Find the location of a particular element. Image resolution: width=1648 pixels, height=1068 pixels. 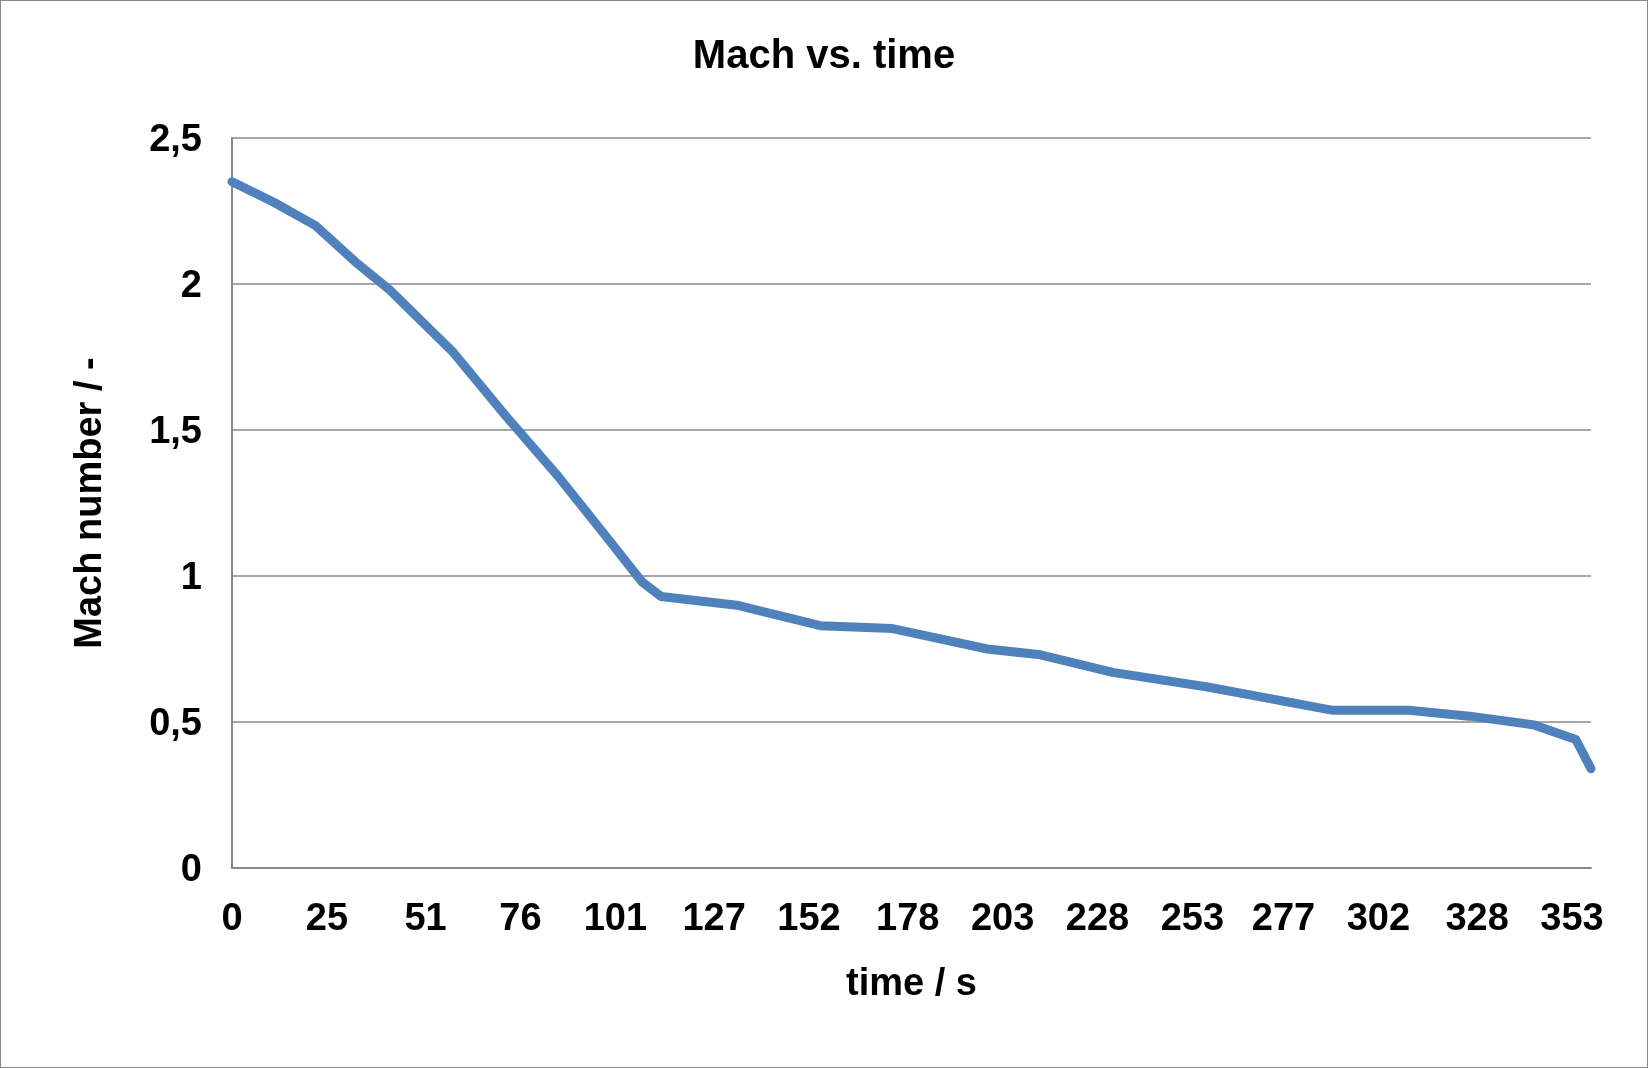

y-axis-title: Mach number / - is located at coordinates (88, 503).